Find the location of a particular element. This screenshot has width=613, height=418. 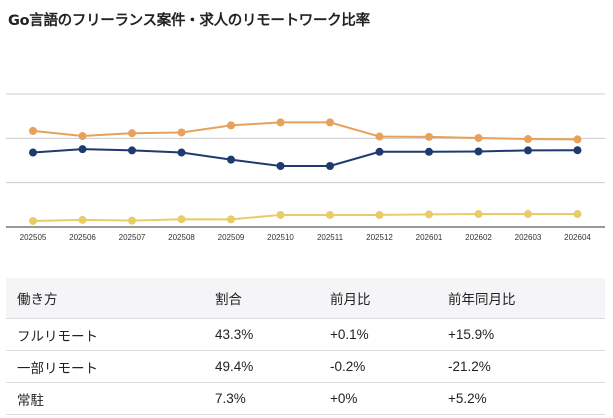

chart-title: Go言語のフリーランス案件・求人のリモートワーク比率 is located at coordinates (189, 21).